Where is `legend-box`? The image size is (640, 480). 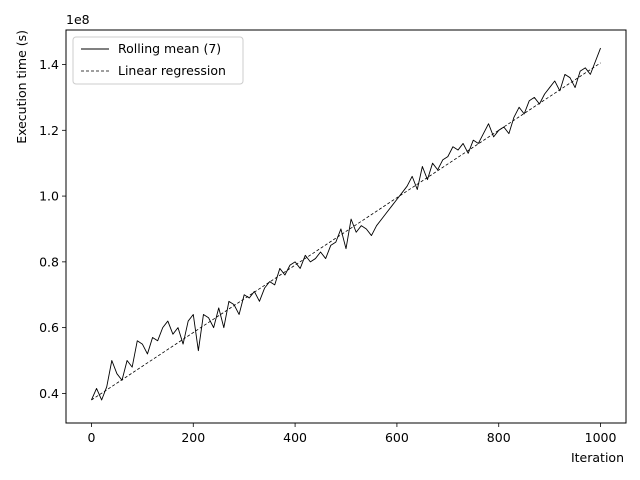
legend-box is located at coordinates (158, 60).